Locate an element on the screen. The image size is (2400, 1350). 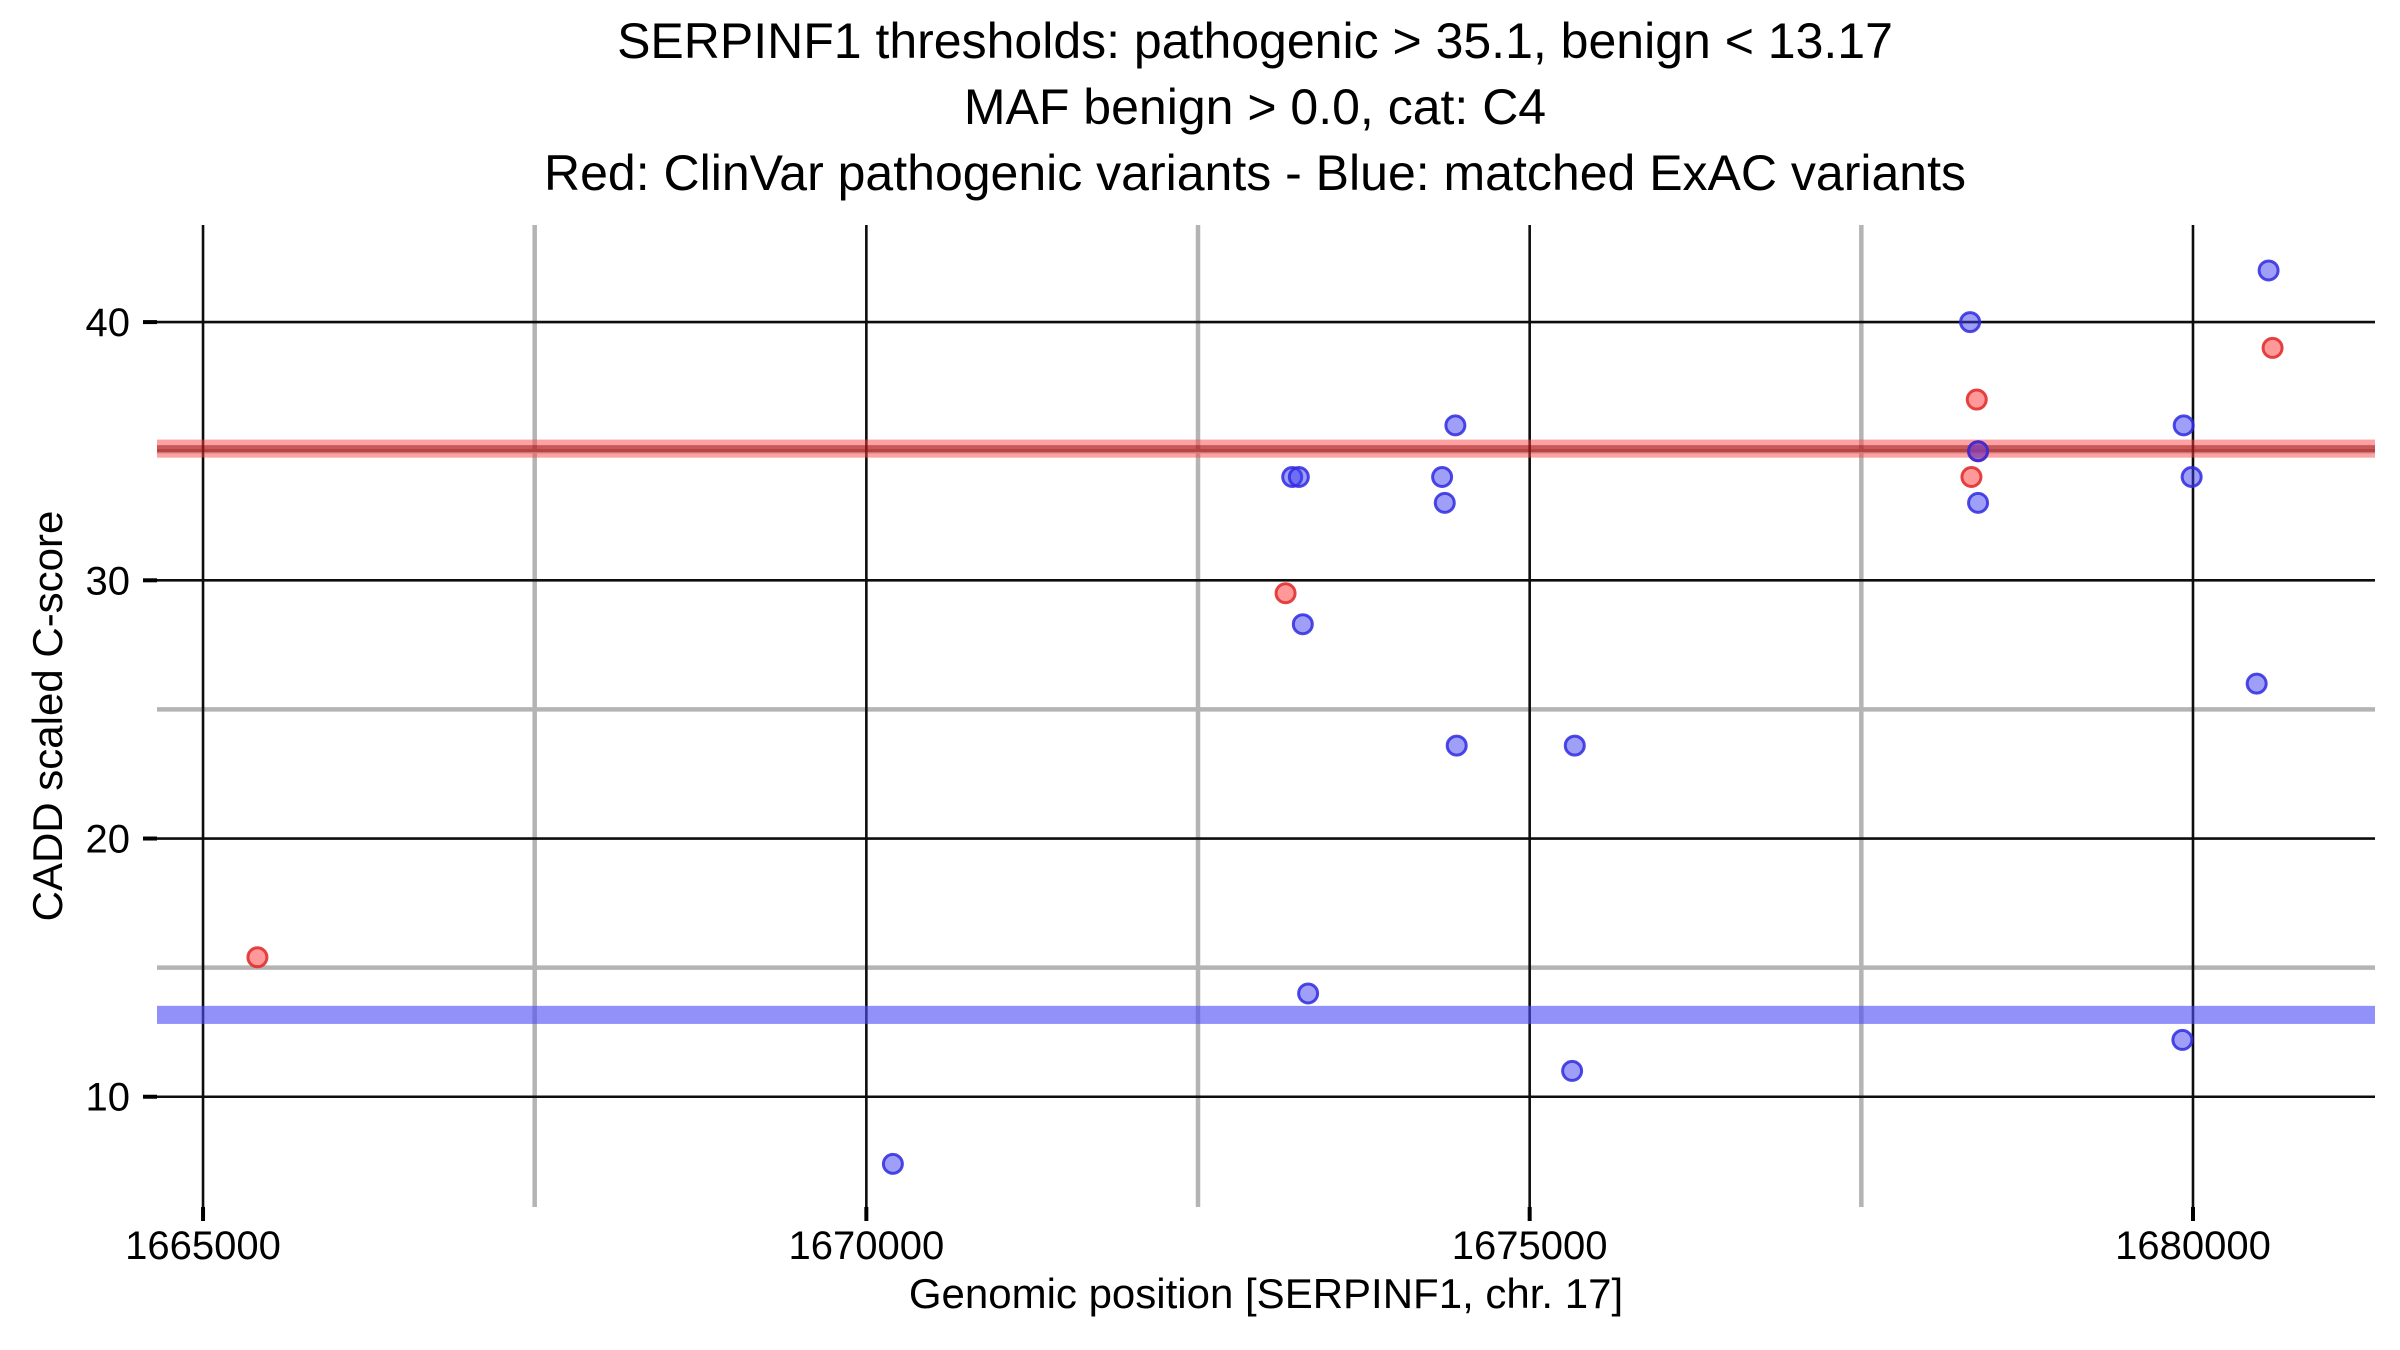
y-tick-label: 10 is located at coordinates (108, 1098).